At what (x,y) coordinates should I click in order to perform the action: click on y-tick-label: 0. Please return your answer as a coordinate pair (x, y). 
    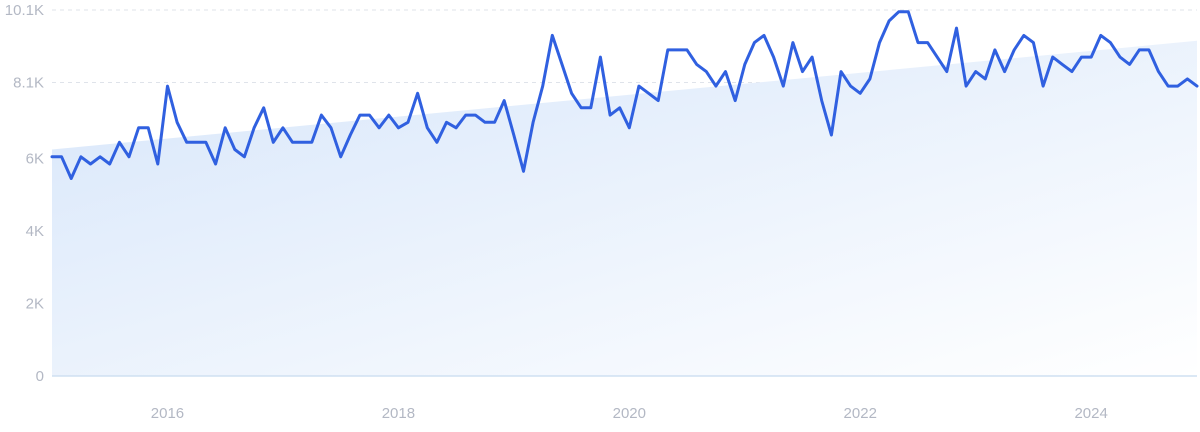
    Looking at the image, I should click on (40, 376).